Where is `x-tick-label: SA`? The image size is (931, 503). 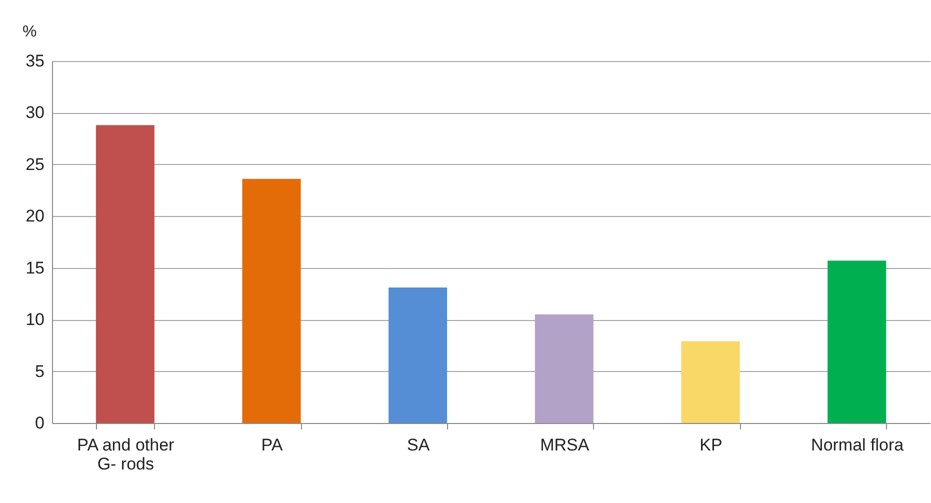 x-tick-label: SA is located at coordinates (418, 445).